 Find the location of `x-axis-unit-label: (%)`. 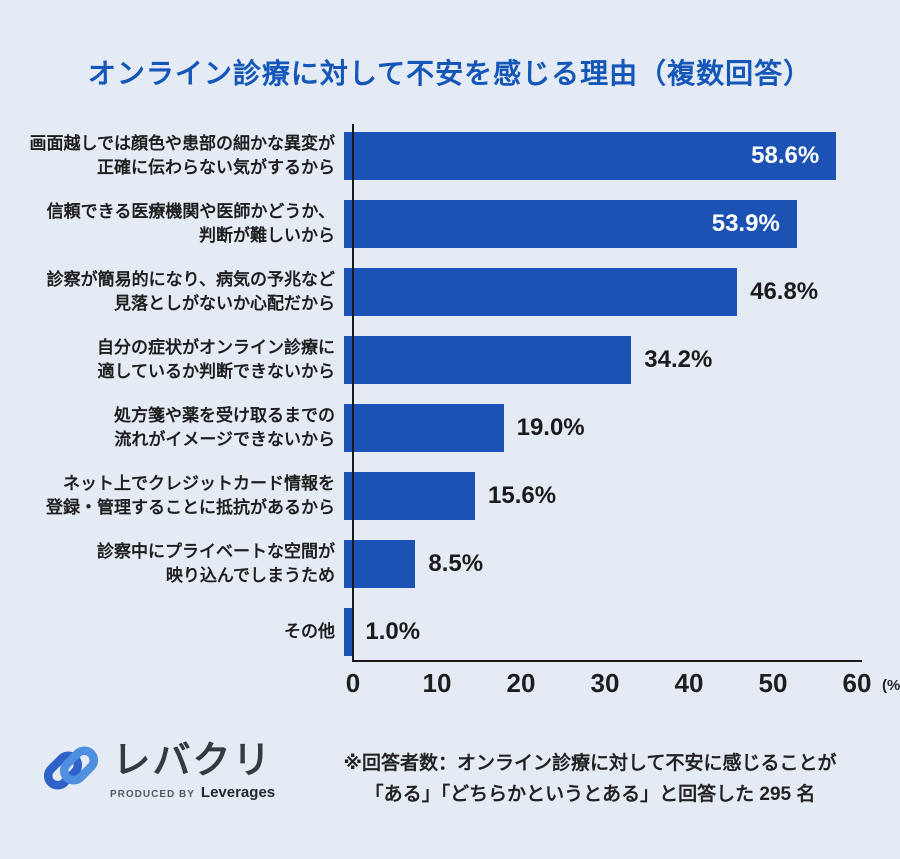

x-axis-unit-label: (%) is located at coordinates (891, 685).